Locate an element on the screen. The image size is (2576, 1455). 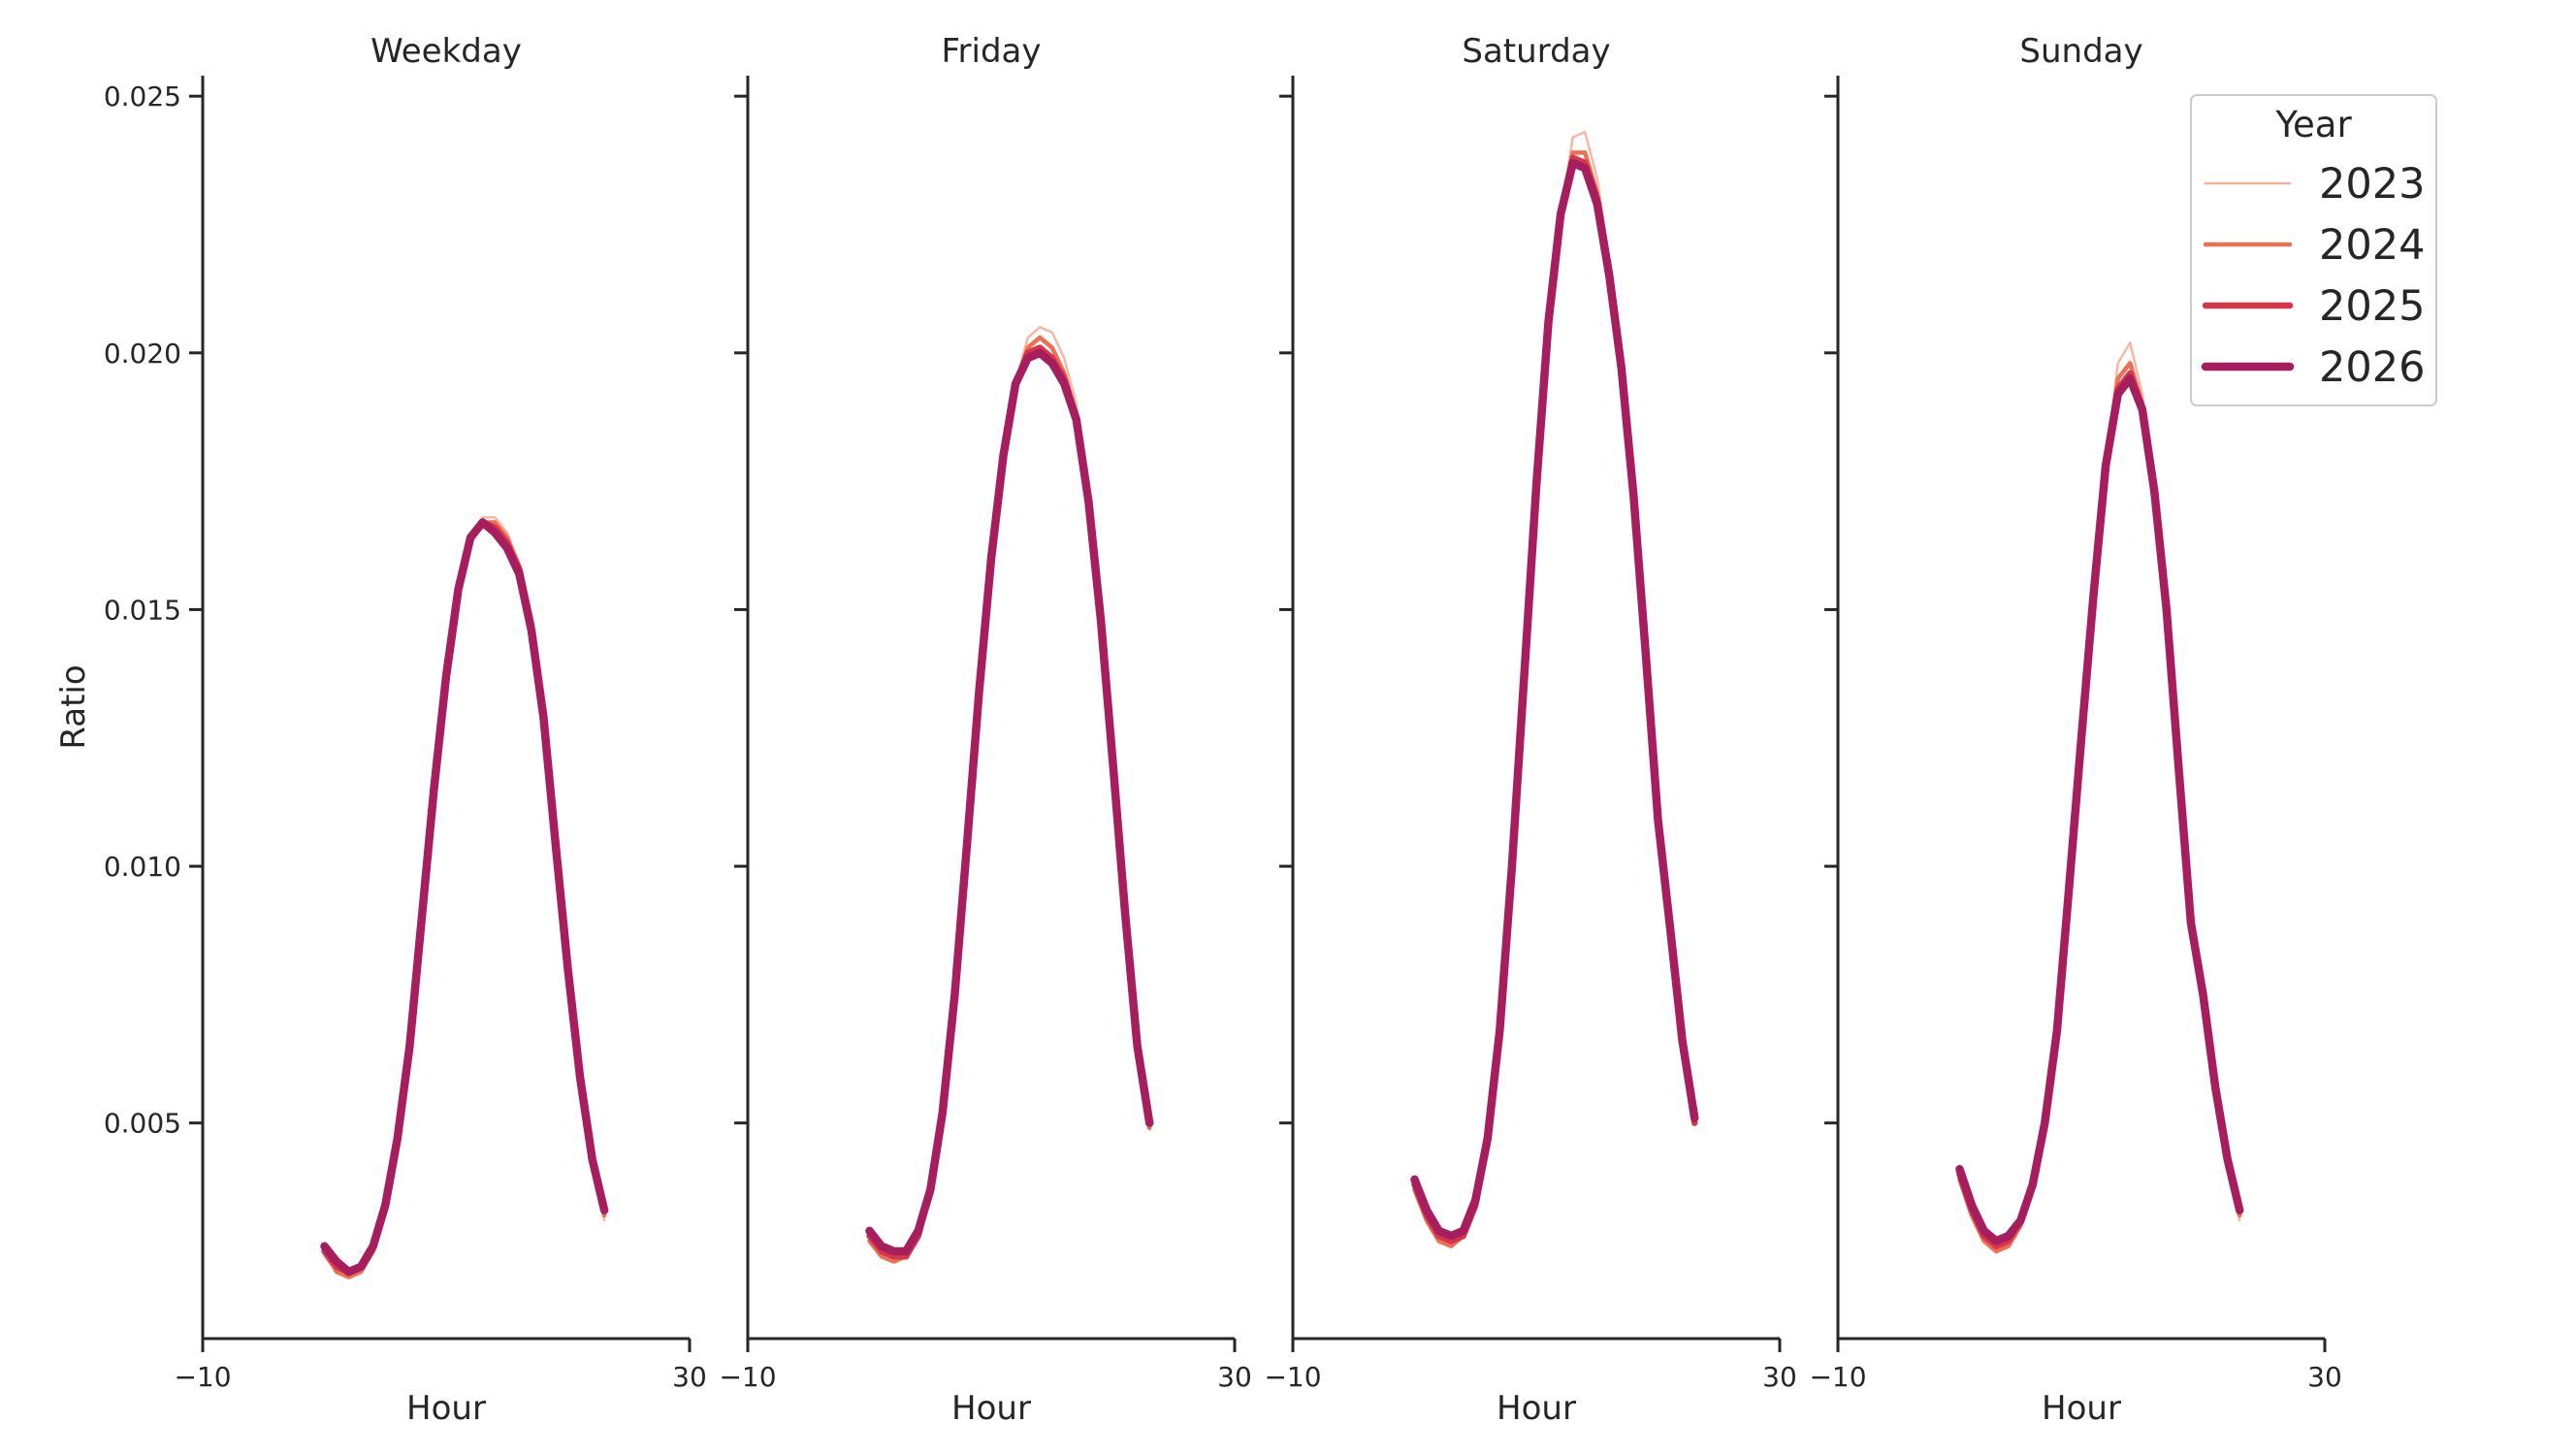
panel-title: Friday is located at coordinates (991, 51).